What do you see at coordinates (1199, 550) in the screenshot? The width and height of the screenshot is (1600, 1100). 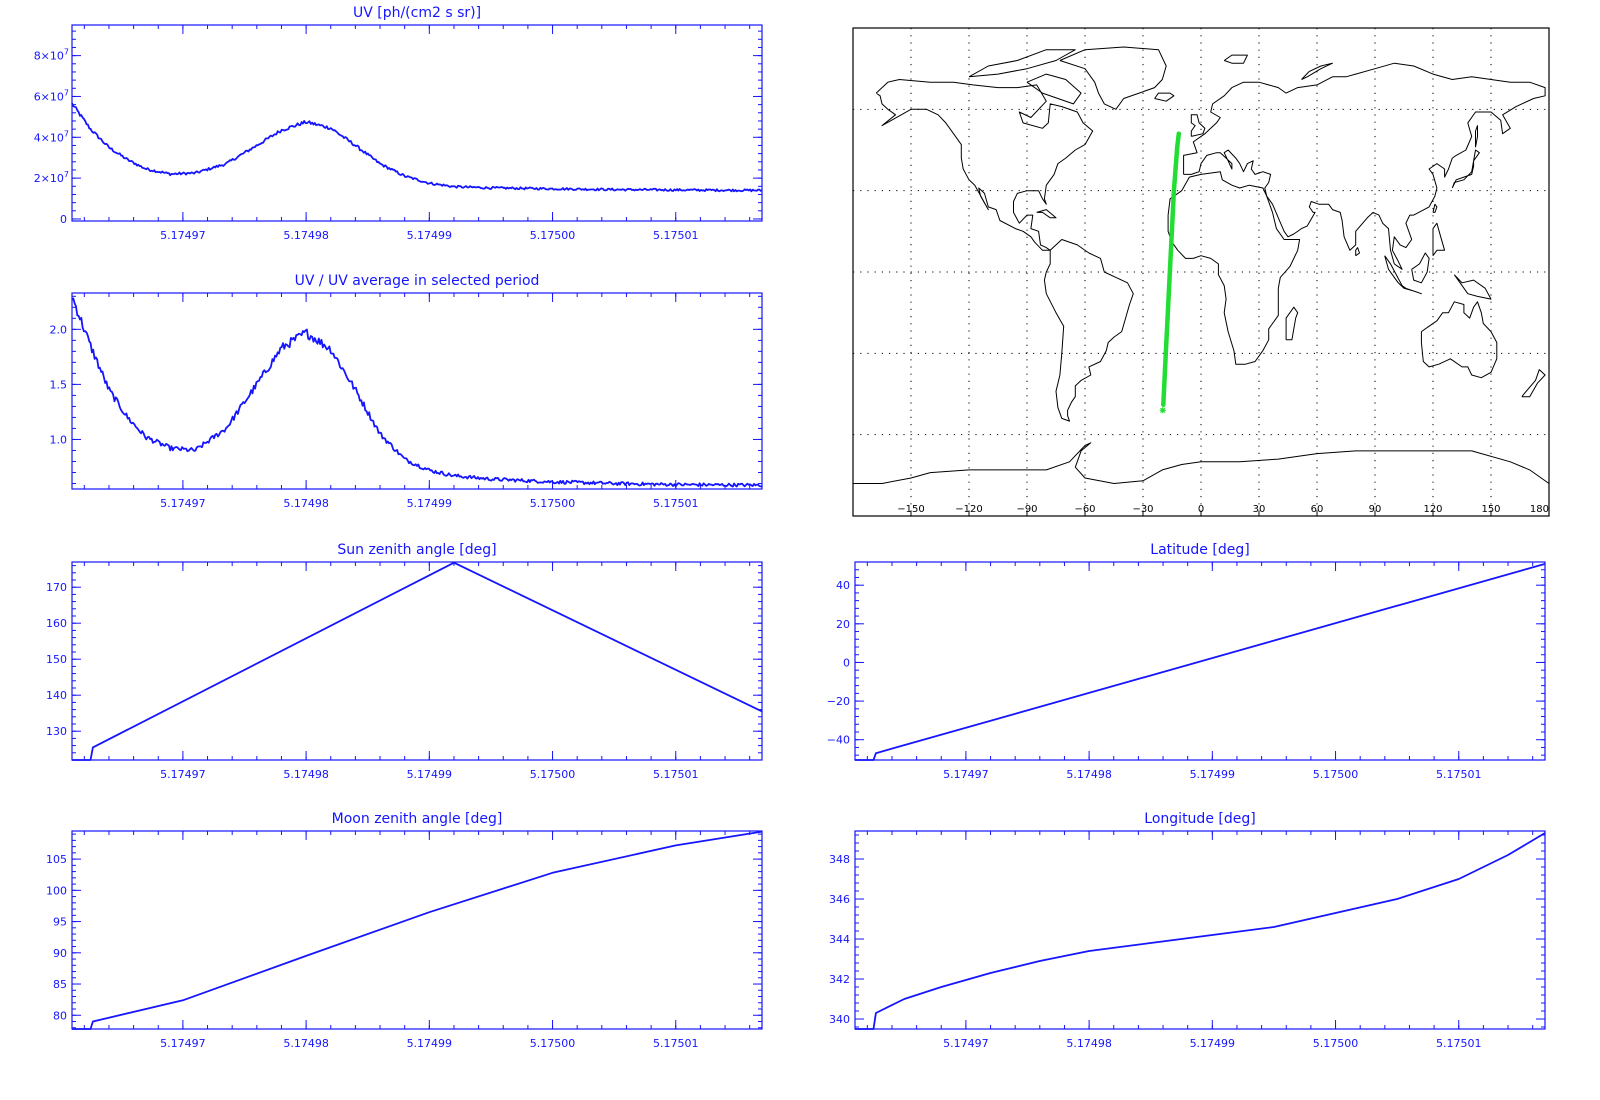 I see `plot-title: Latitude [deg]` at bounding box center [1199, 550].